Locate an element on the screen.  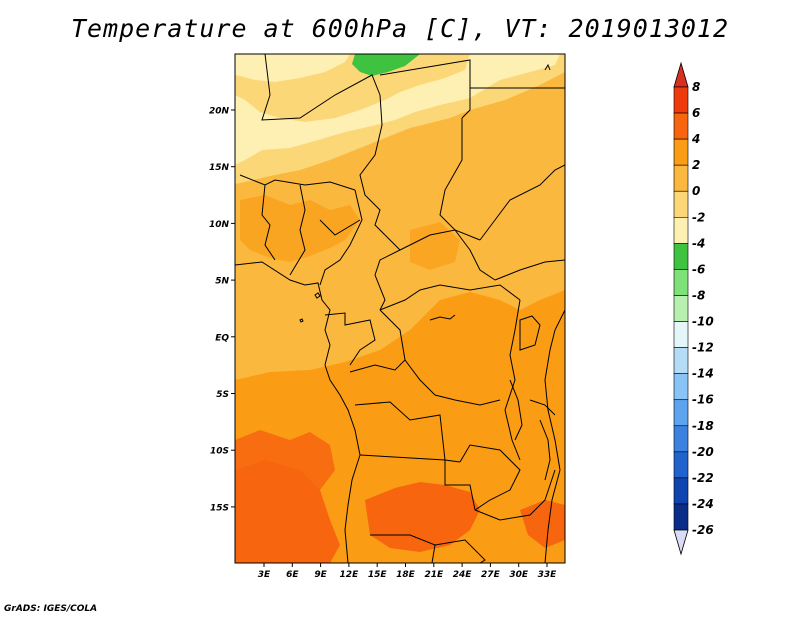
colorbar-label: -18 is located at coordinates (703, 426).